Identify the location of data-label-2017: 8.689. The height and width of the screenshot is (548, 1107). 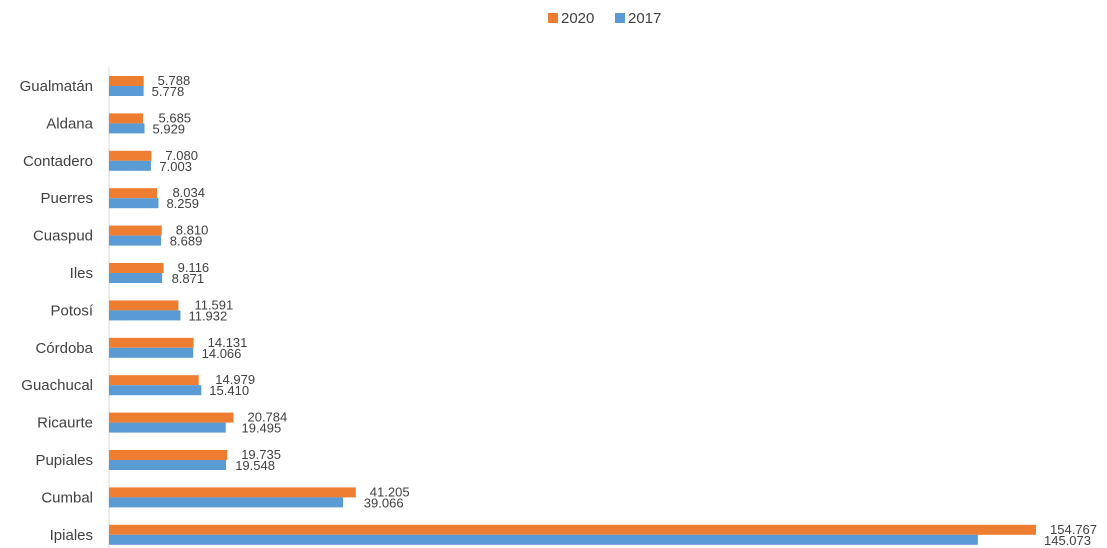
(186, 241).